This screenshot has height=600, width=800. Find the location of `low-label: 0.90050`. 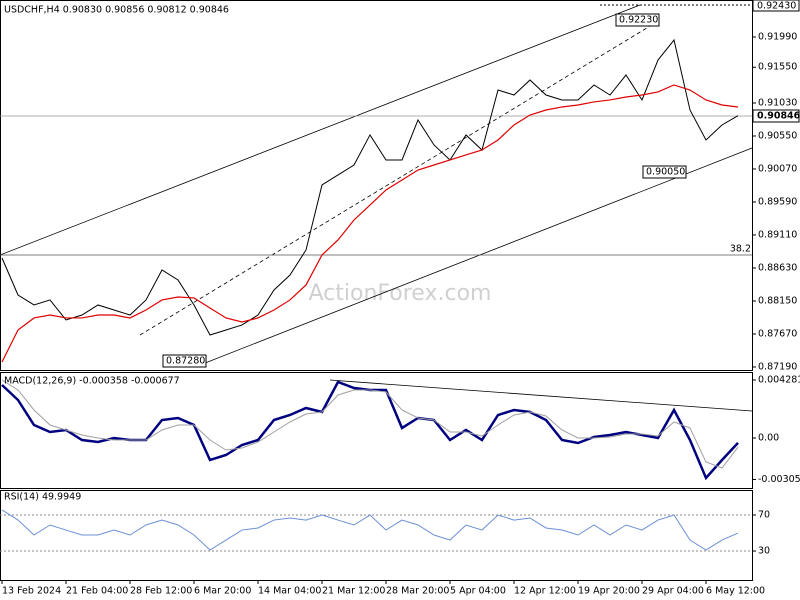

low-label: 0.90050 is located at coordinates (665, 172).